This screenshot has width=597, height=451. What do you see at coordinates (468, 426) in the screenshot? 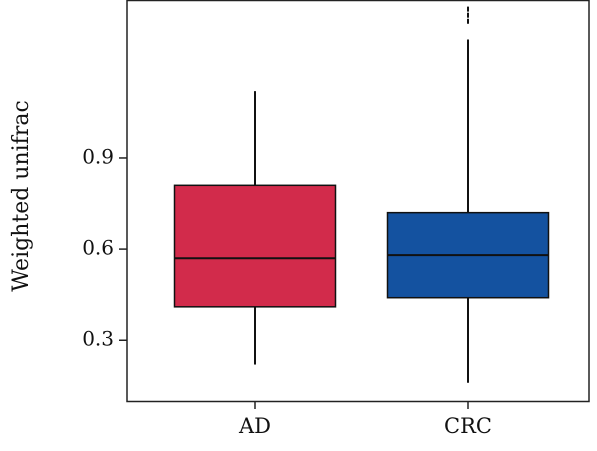
I see `x-tick-label: CRC` at bounding box center [468, 426].